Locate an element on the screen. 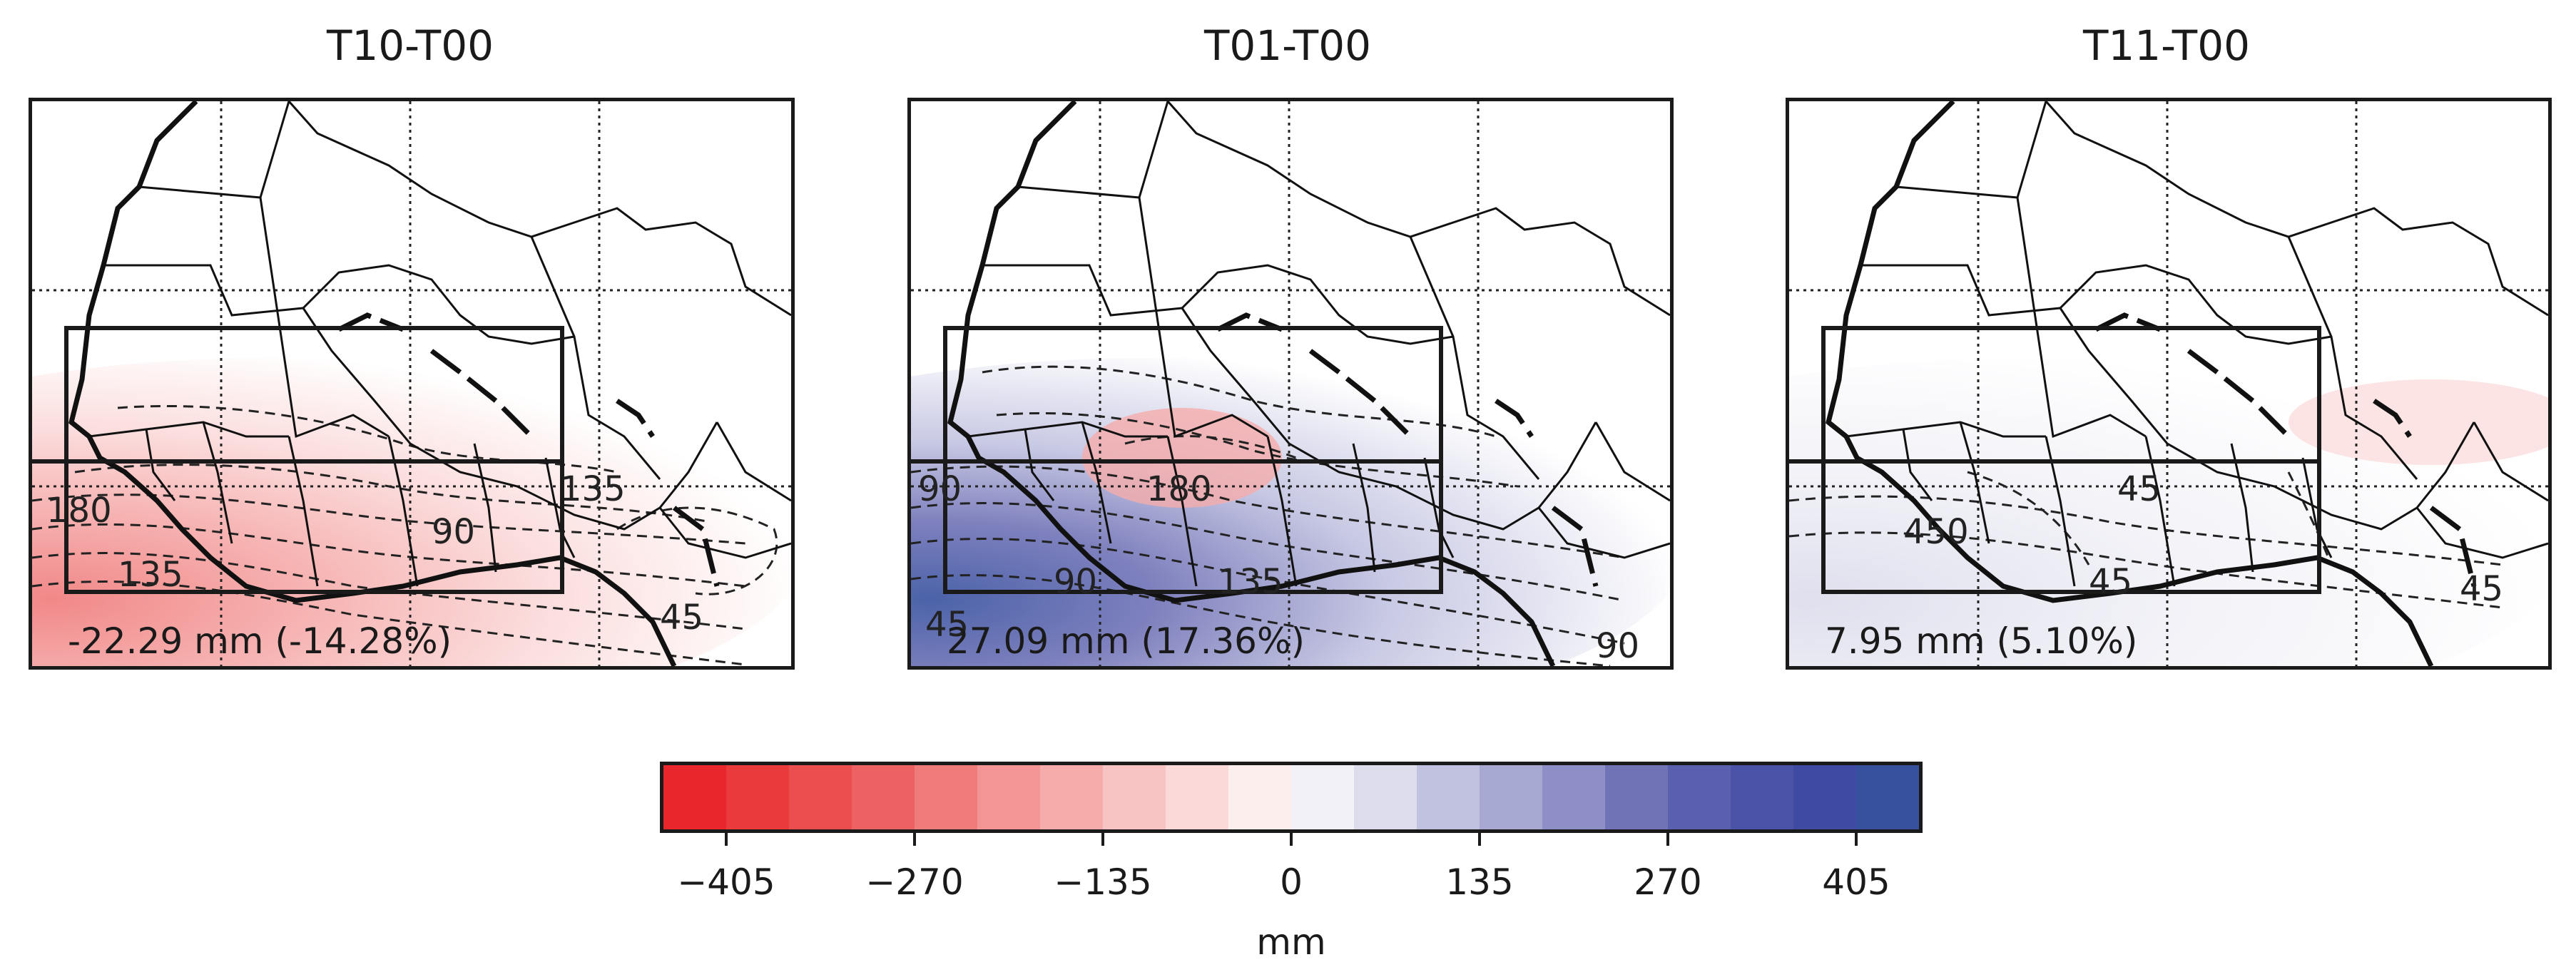 Image resolution: width=2576 pixels, height=977 pixels. contour-label: 450 is located at coordinates (1936, 532).